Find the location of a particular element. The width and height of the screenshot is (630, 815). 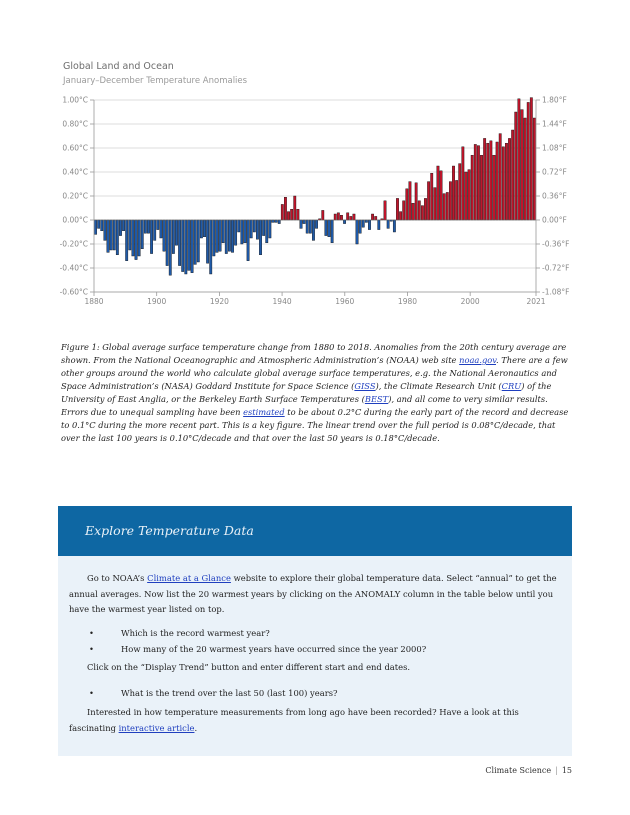

bar-1908 is located at coordinates (183, 245).